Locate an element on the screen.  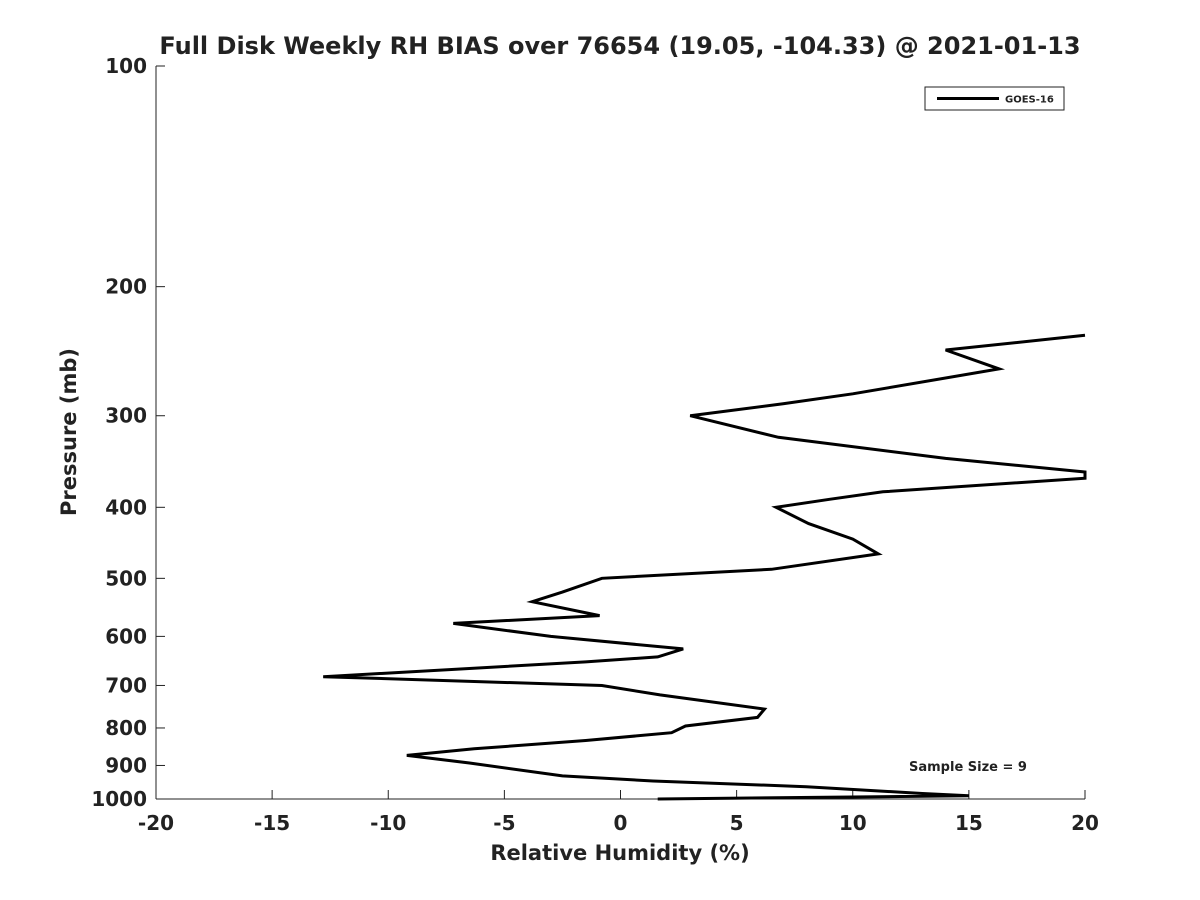
sample-size-annotation: Sample Size = 9 is located at coordinates (968, 767).